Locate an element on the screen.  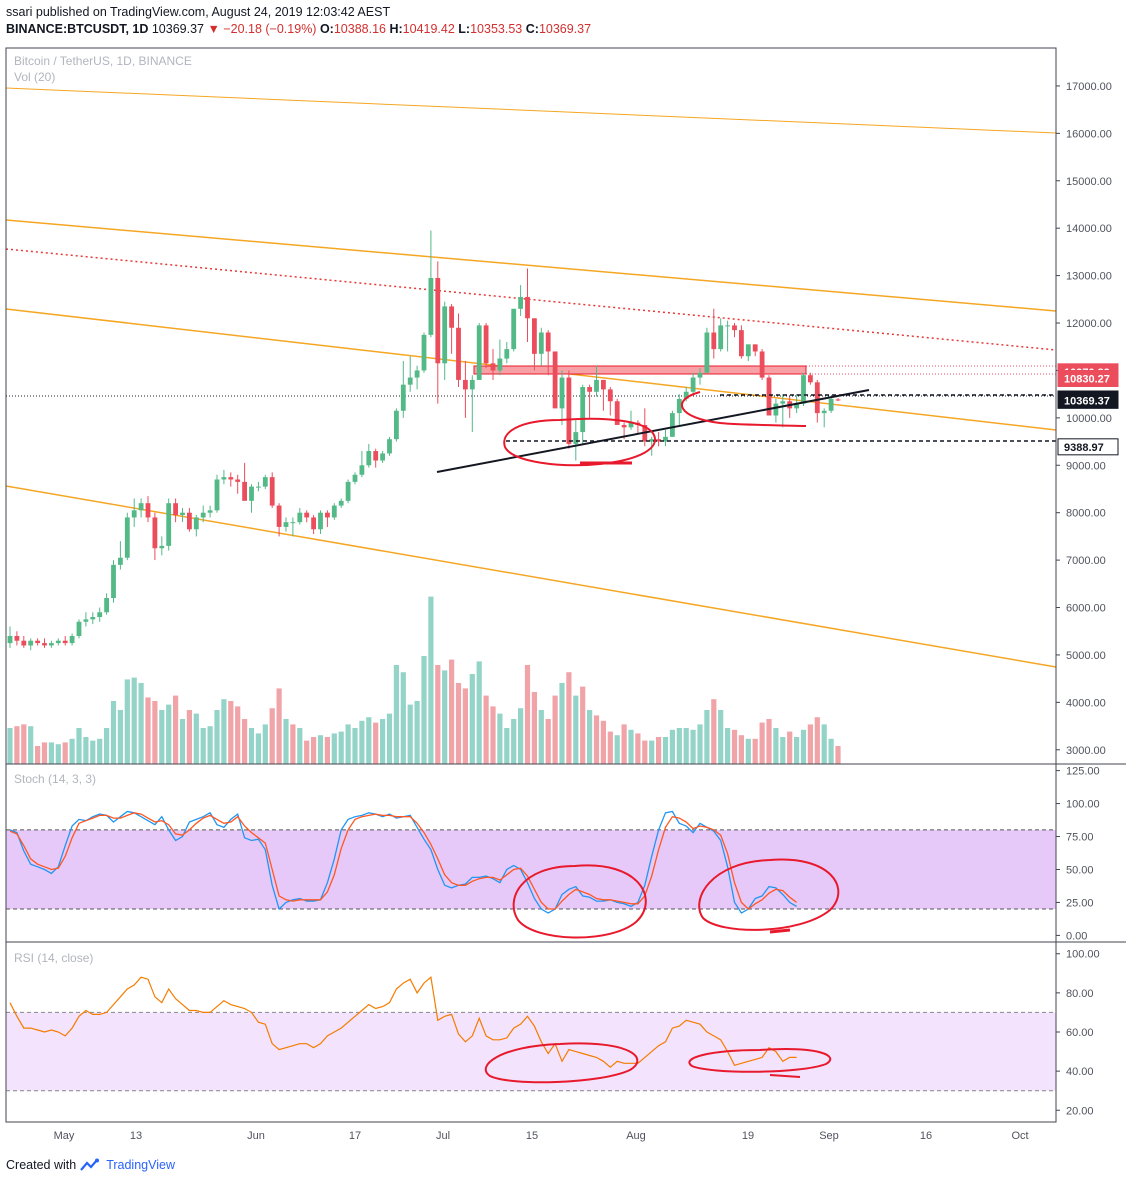
stoch-indicator is located at coordinates (403, 862).